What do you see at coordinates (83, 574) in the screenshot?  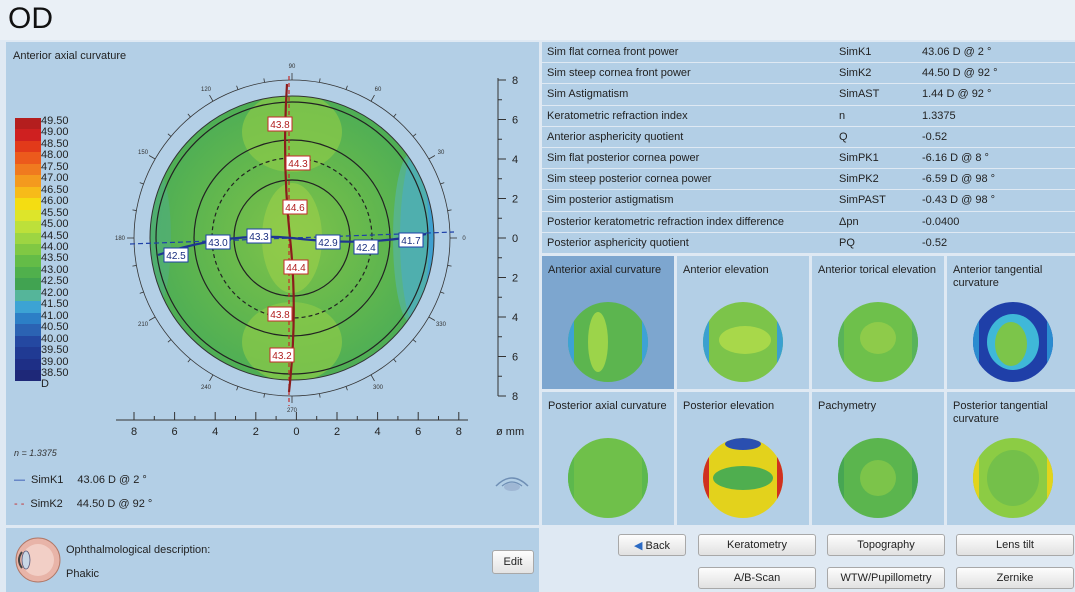 I see `description-value: Phakic` at bounding box center [83, 574].